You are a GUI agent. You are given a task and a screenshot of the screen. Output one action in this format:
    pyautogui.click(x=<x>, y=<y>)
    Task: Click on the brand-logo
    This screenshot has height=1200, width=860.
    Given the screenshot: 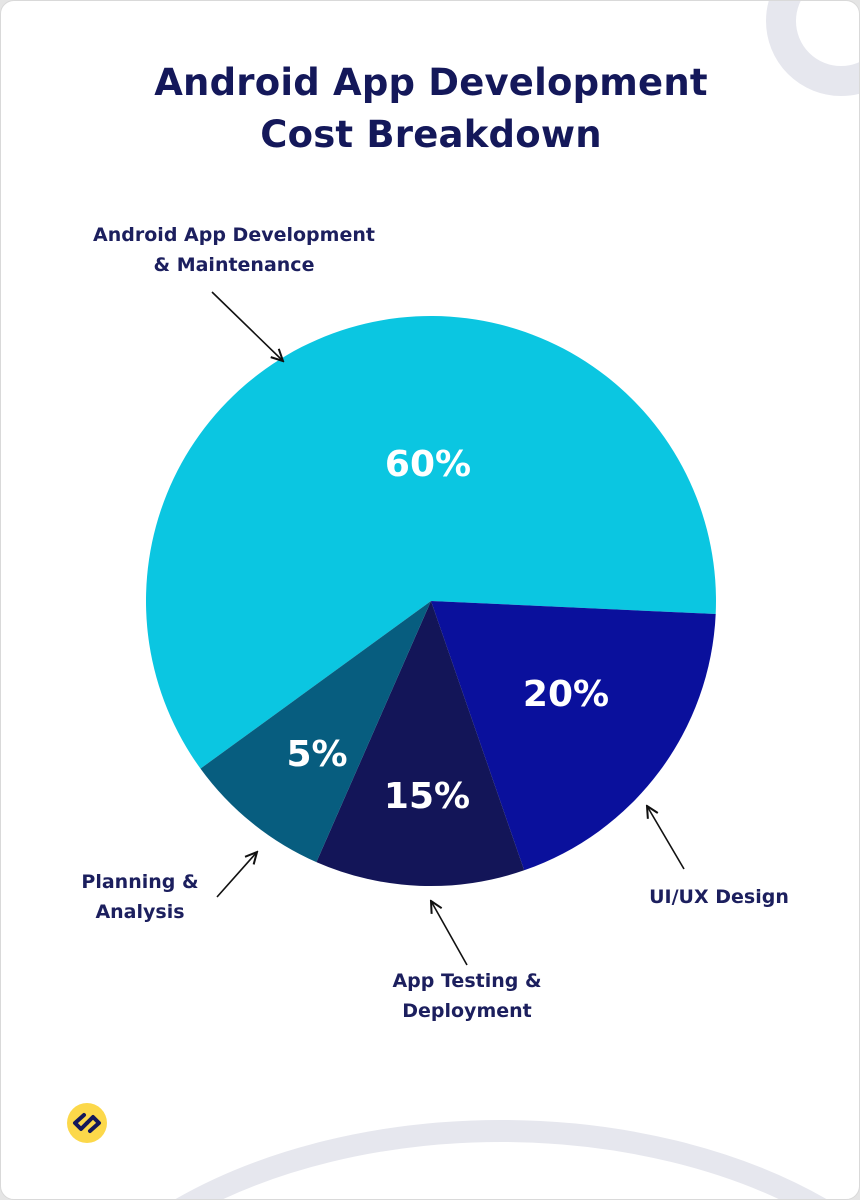 What is the action you would take?
    pyautogui.click(x=87, y=1123)
    